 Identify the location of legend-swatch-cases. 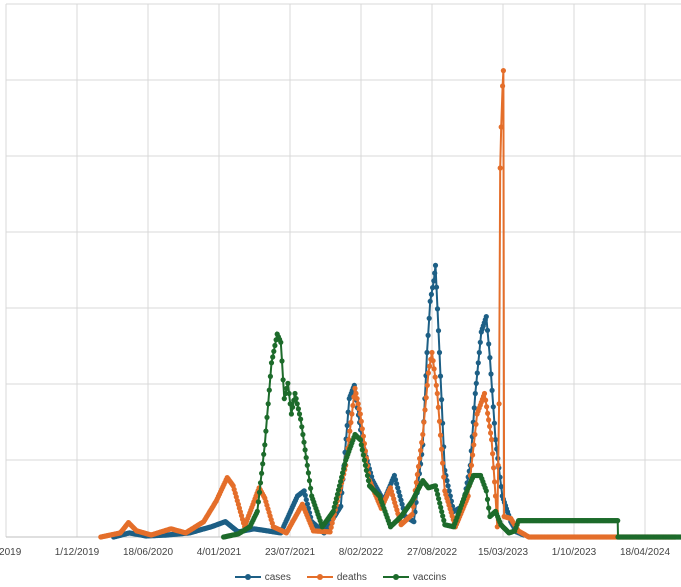
(247, 577).